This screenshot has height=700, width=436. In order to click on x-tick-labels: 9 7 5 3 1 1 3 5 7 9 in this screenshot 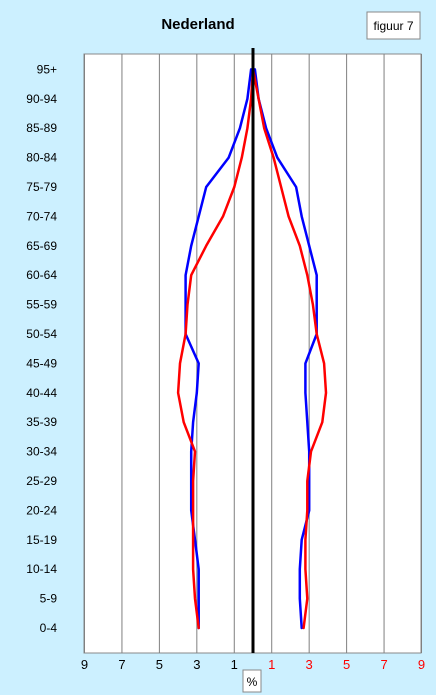, I will do `click(253, 664)`.